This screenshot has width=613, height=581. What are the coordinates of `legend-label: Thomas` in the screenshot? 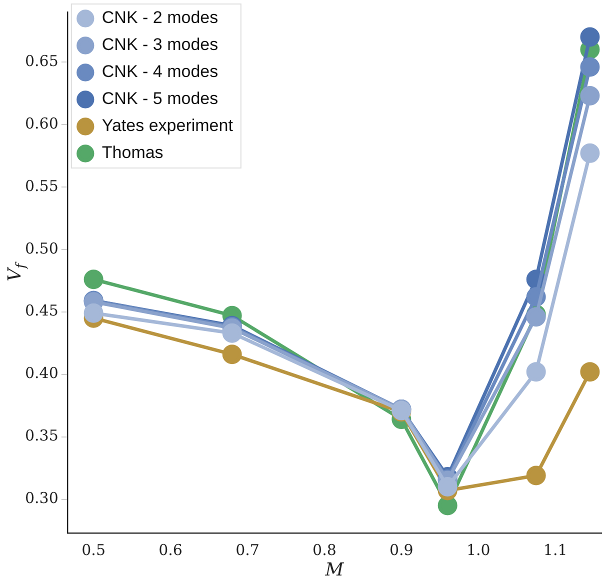 It's located at (133, 152).